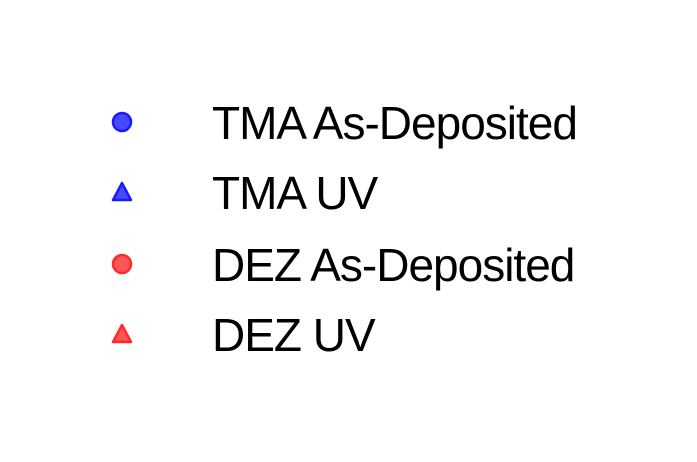 Image resolution: width=697 pixels, height=462 pixels. What do you see at coordinates (295, 193) in the screenshot?
I see `legend-label: TMA UV` at bounding box center [295, 193].